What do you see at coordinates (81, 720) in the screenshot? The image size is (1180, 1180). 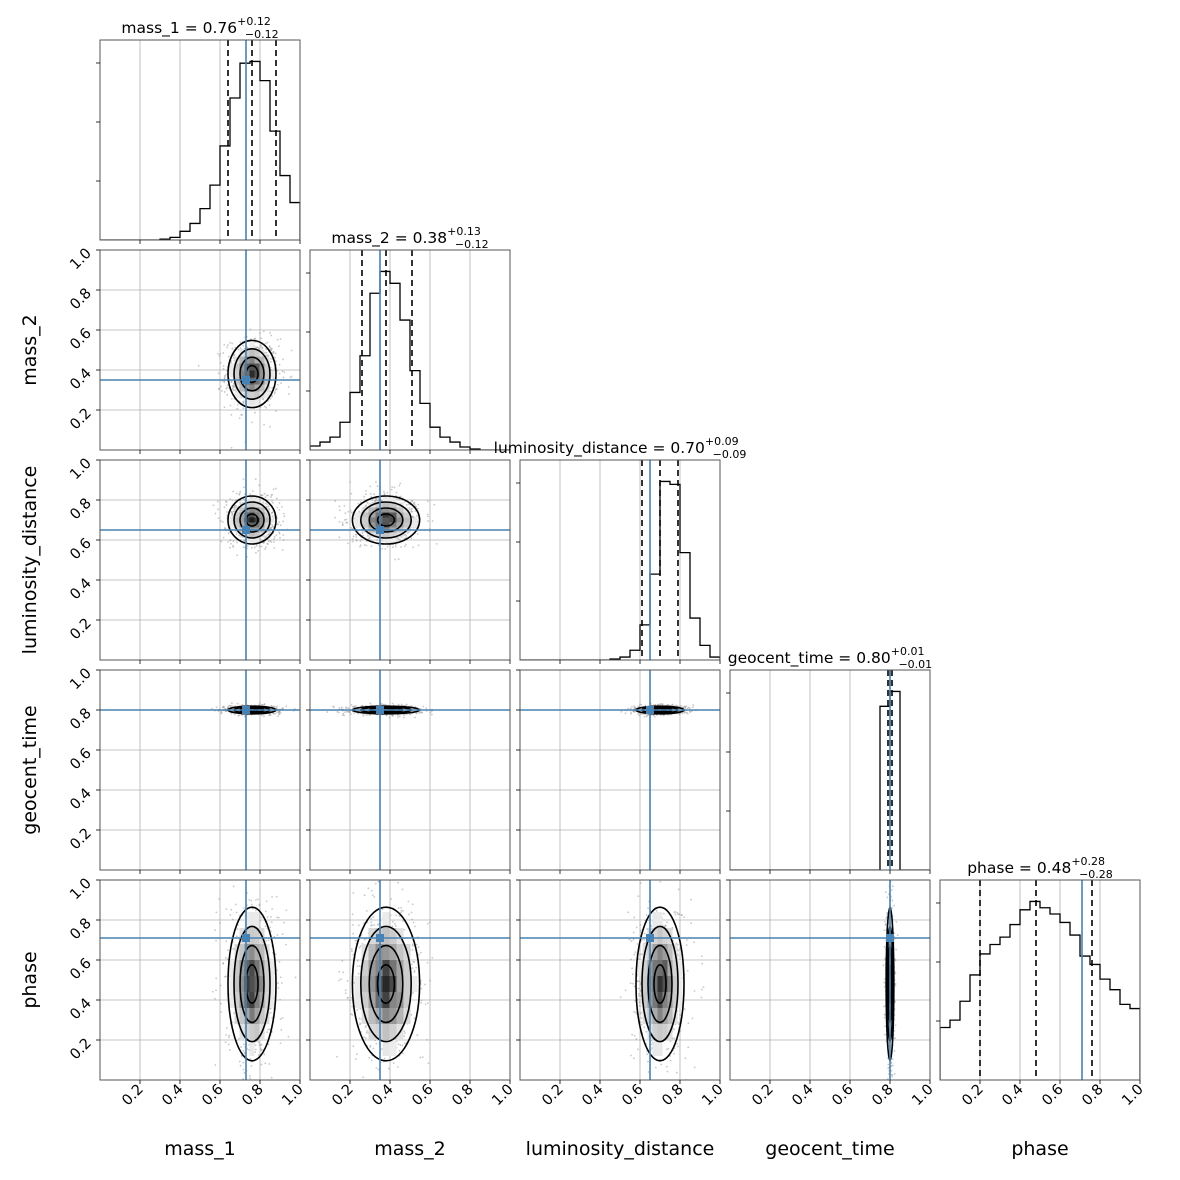 I see `y-tick-label: 0.8` at bounding box center [81, 720].